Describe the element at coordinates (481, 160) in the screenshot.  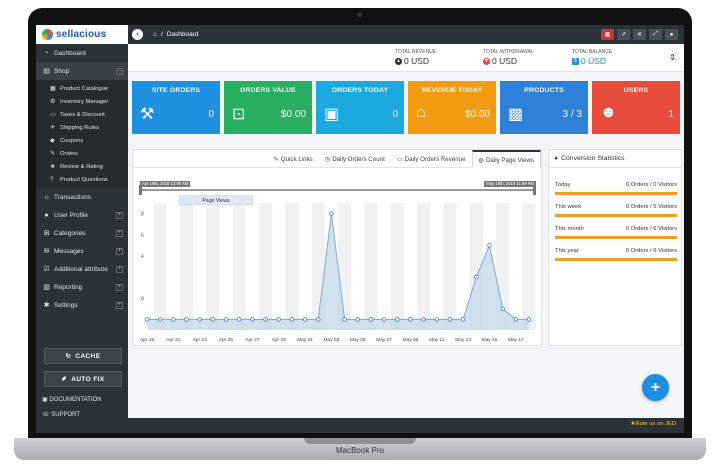
I see `globe-icon: ◍` at that location.